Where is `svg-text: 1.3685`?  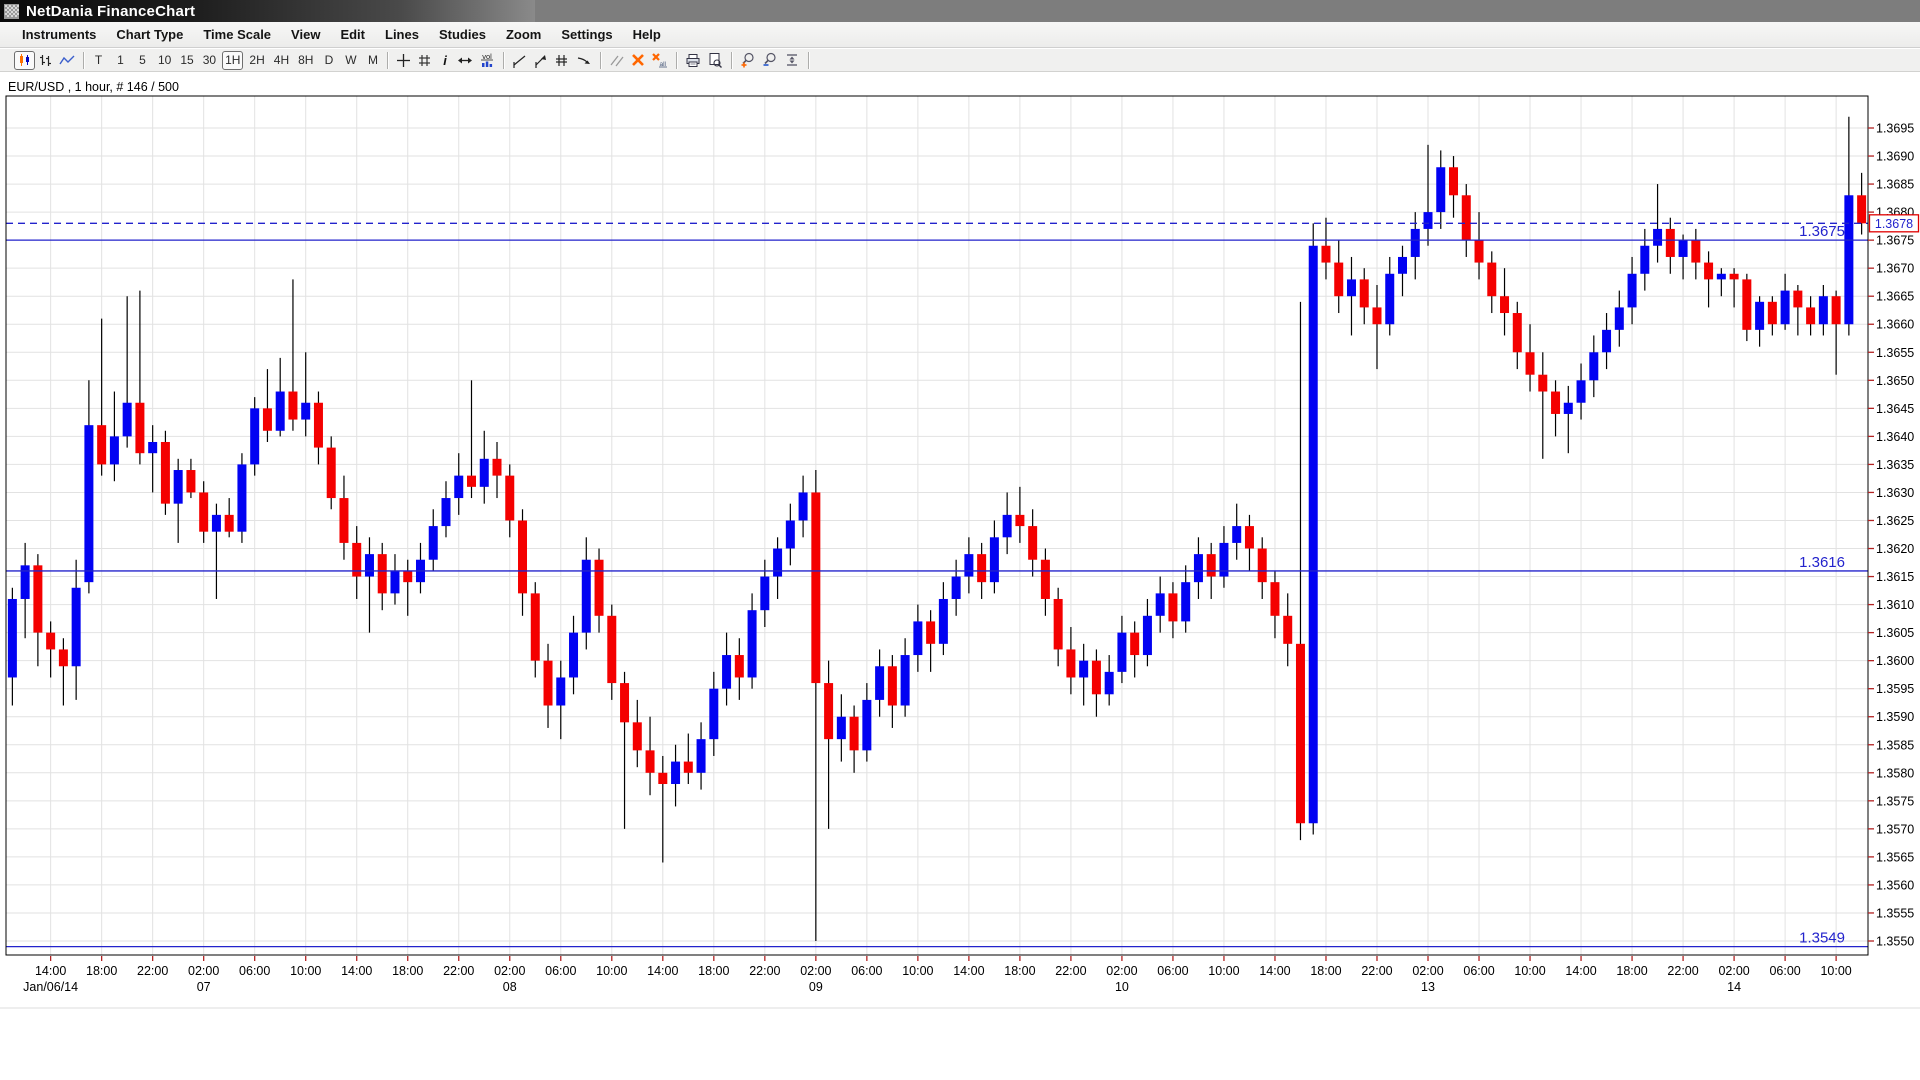
svg-text: 1.3685 is located at coordinates (1895, 185).